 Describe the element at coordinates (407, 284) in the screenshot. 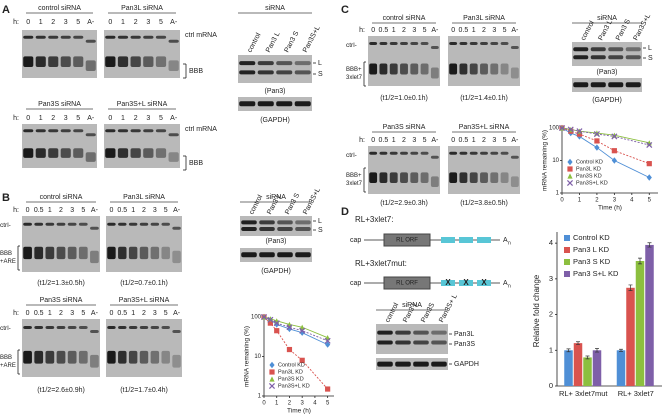

I see `orf-label: RL ORF` at that location.